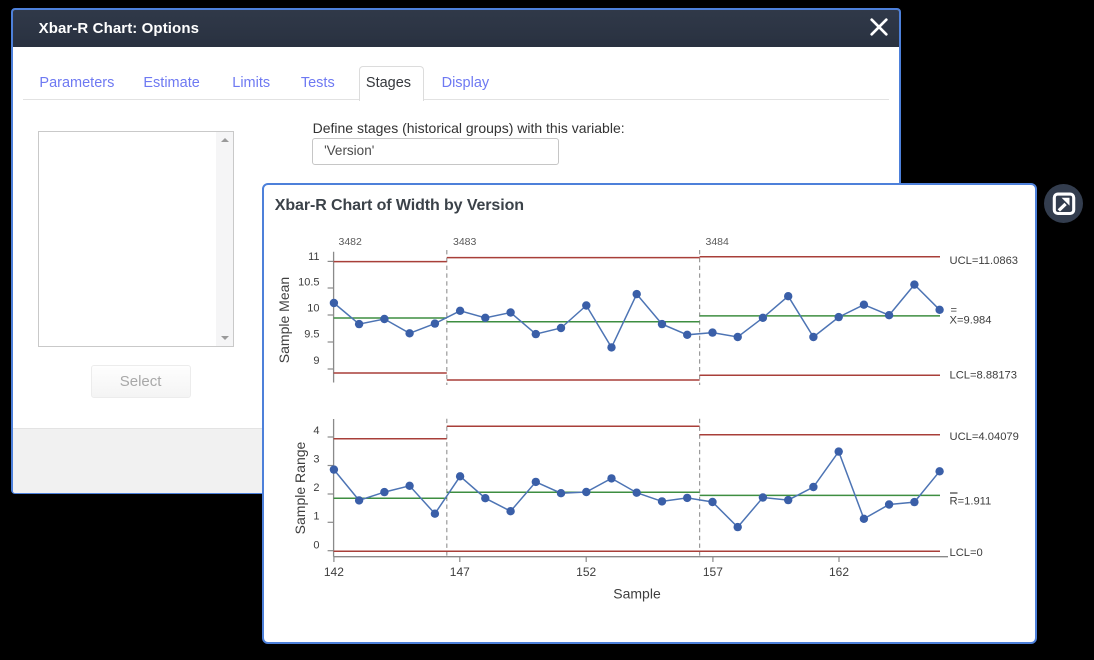 The width and height of the screenshot is (1094, 660). I want to click on svg-text: 147, so click(460, 572).